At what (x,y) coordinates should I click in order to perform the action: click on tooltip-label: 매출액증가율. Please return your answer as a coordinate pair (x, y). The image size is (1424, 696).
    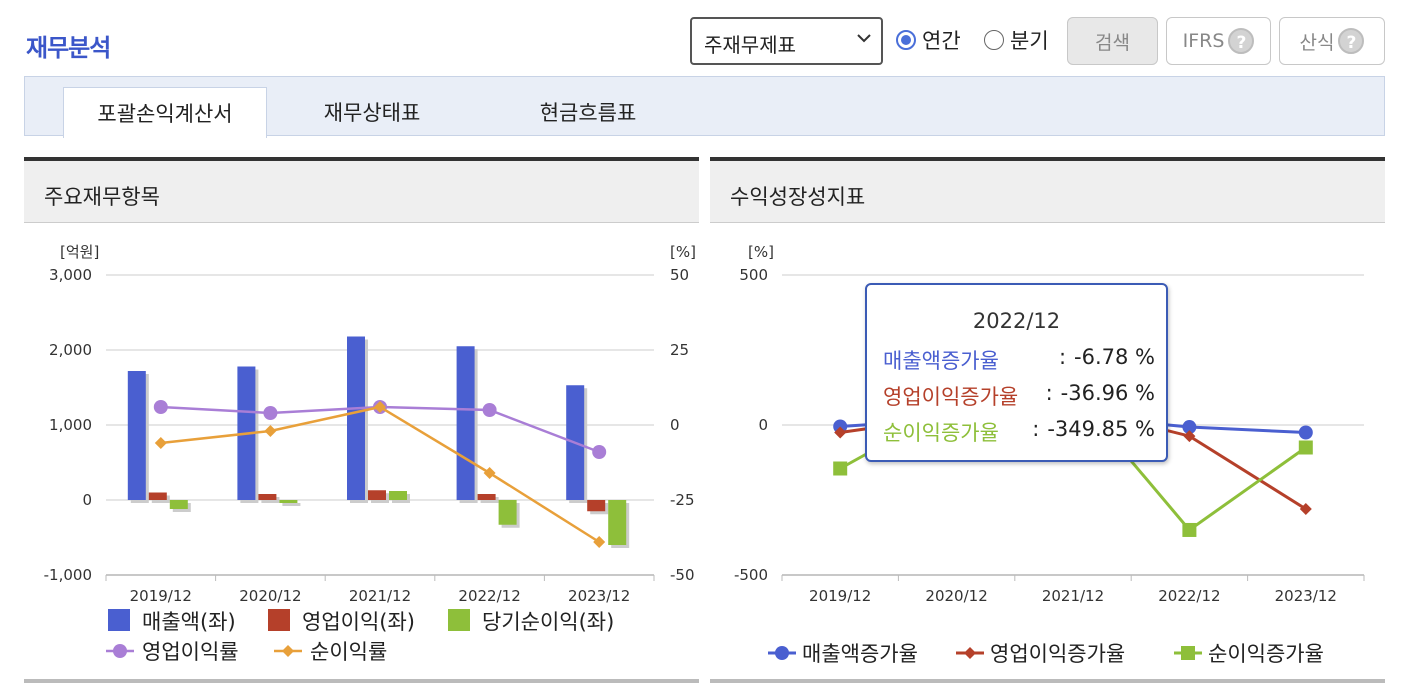
    Looking at the image, I should click on (941, 361).